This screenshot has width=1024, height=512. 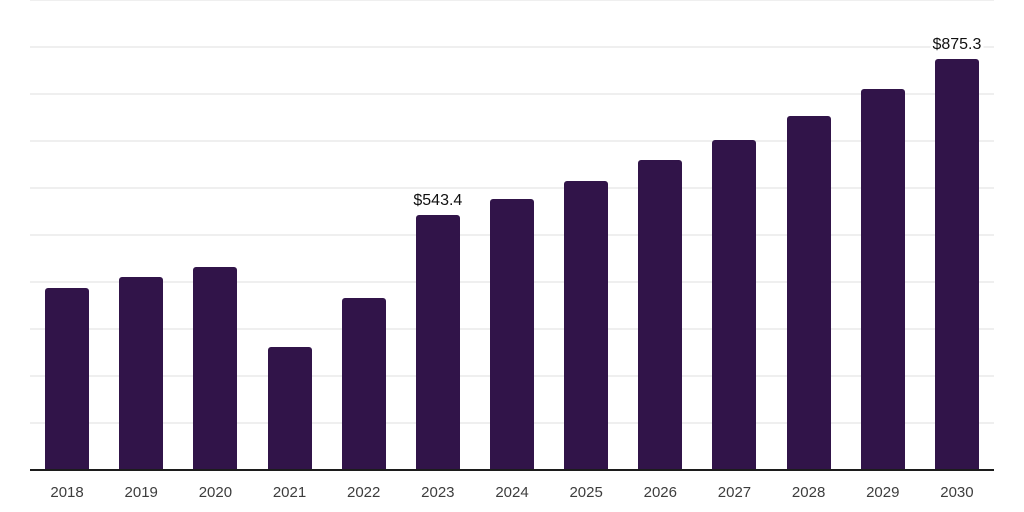 What do you see at coordinates (512, 470) in the screenshot?
I see `x-axis-line` at bounding box center [512, 470].